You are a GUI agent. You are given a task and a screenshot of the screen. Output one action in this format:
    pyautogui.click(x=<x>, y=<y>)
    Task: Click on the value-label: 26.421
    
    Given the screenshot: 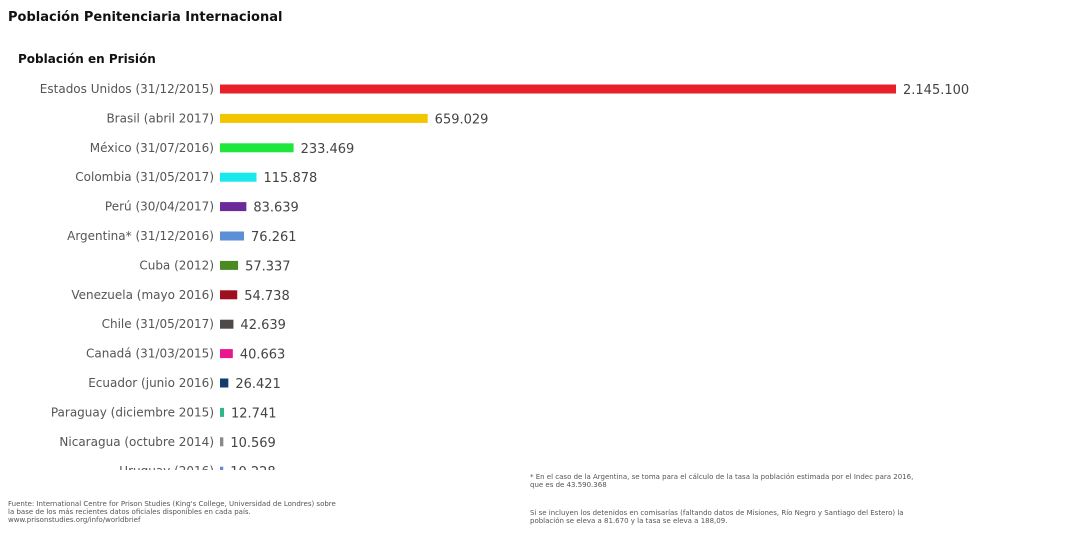 What is the action you would take?
    pyautogui.click(x=258, y=384)
    